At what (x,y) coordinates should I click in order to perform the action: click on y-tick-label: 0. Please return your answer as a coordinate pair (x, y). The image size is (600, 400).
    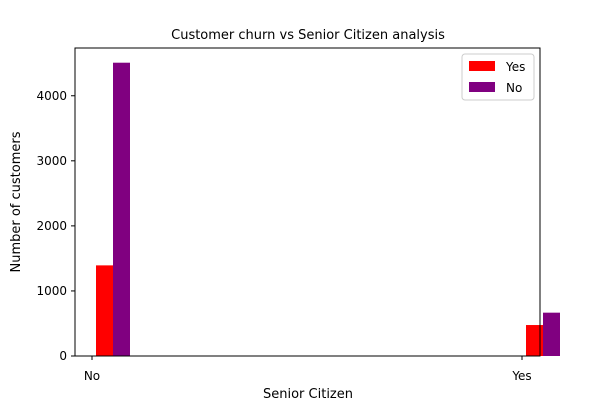
    Looking at the image, I should click on (63, 356).